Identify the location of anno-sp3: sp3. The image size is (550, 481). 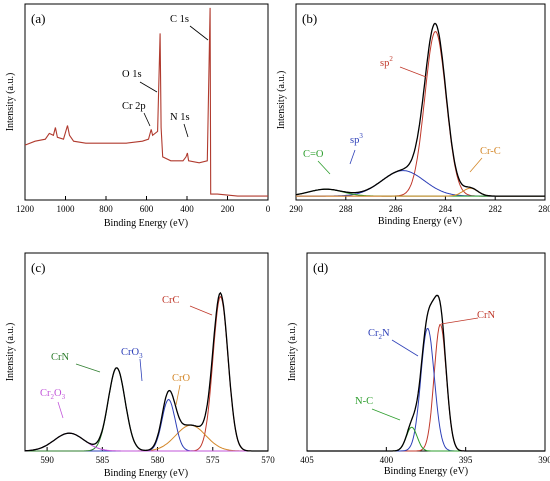
(356, 139).